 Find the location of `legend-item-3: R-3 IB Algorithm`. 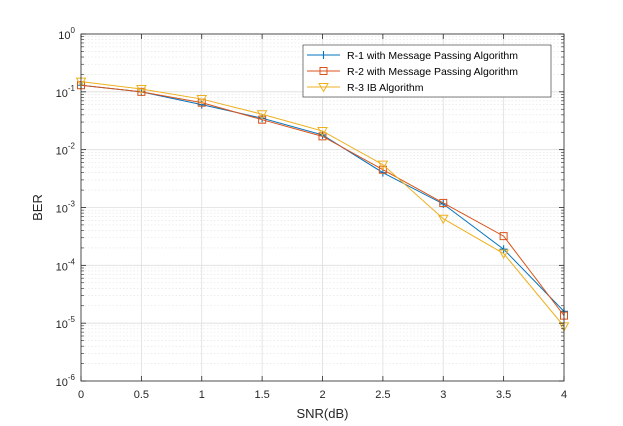

legend-item-3: R-3 IB Algorithm is located at coordinates (365, 88).